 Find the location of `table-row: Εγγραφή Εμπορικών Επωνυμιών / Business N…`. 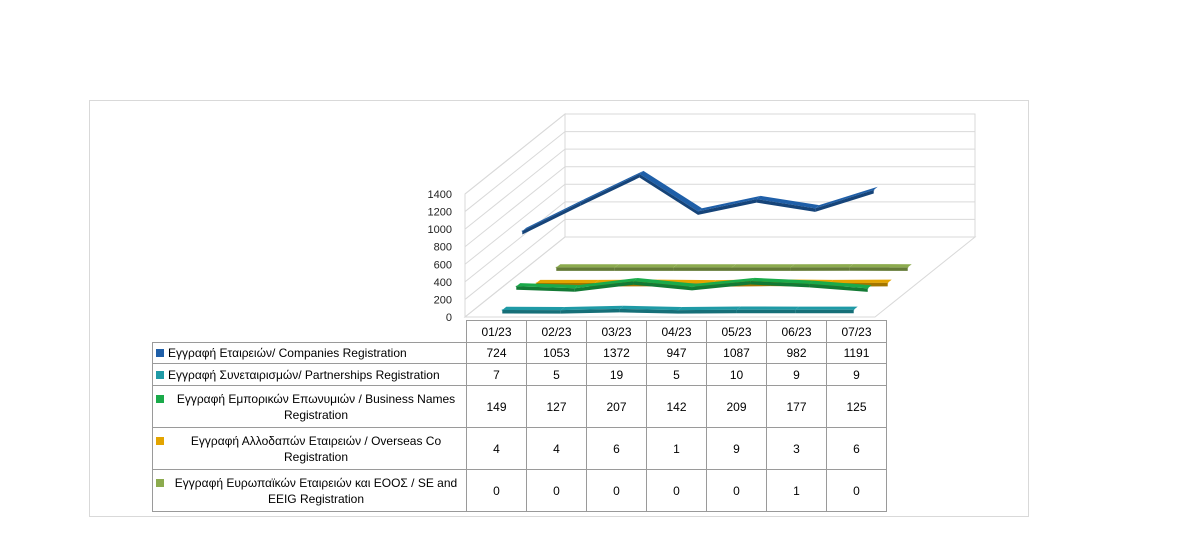

table-row: Εγγραφή Εμπορικών Επωνυμιών / Business N… is located at coordinates (519, 406).